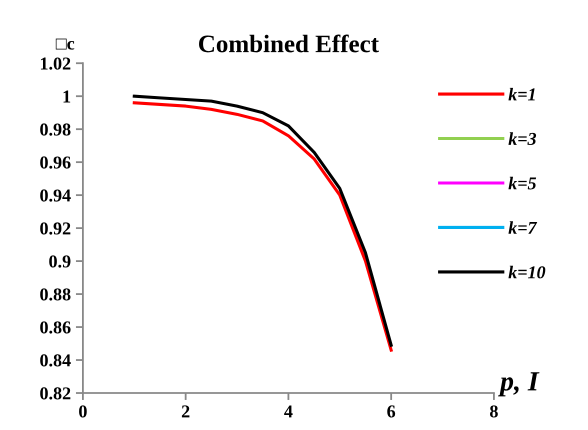 This screenshot has height=430, width=588. What do you see at coordinates (288, 411) in the screenshot?
I see `x-tick-label: 4` at bounding box center [288, 411].